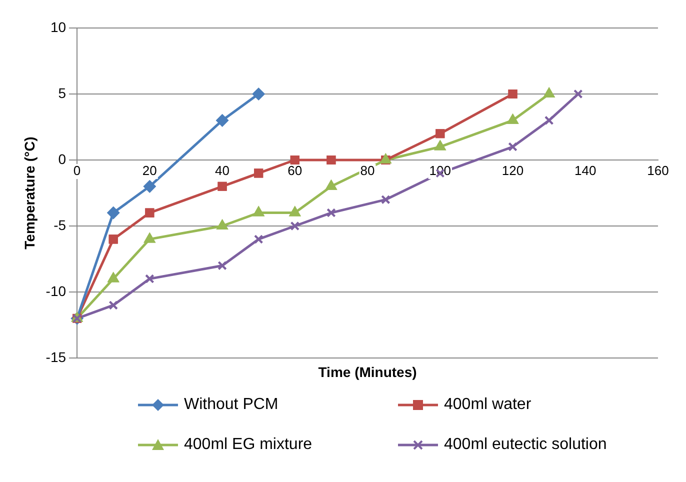 Image resolution: width=686 pixels, height=482 pixels. I want to click on y-tick-label: 0, so click(62, 158).